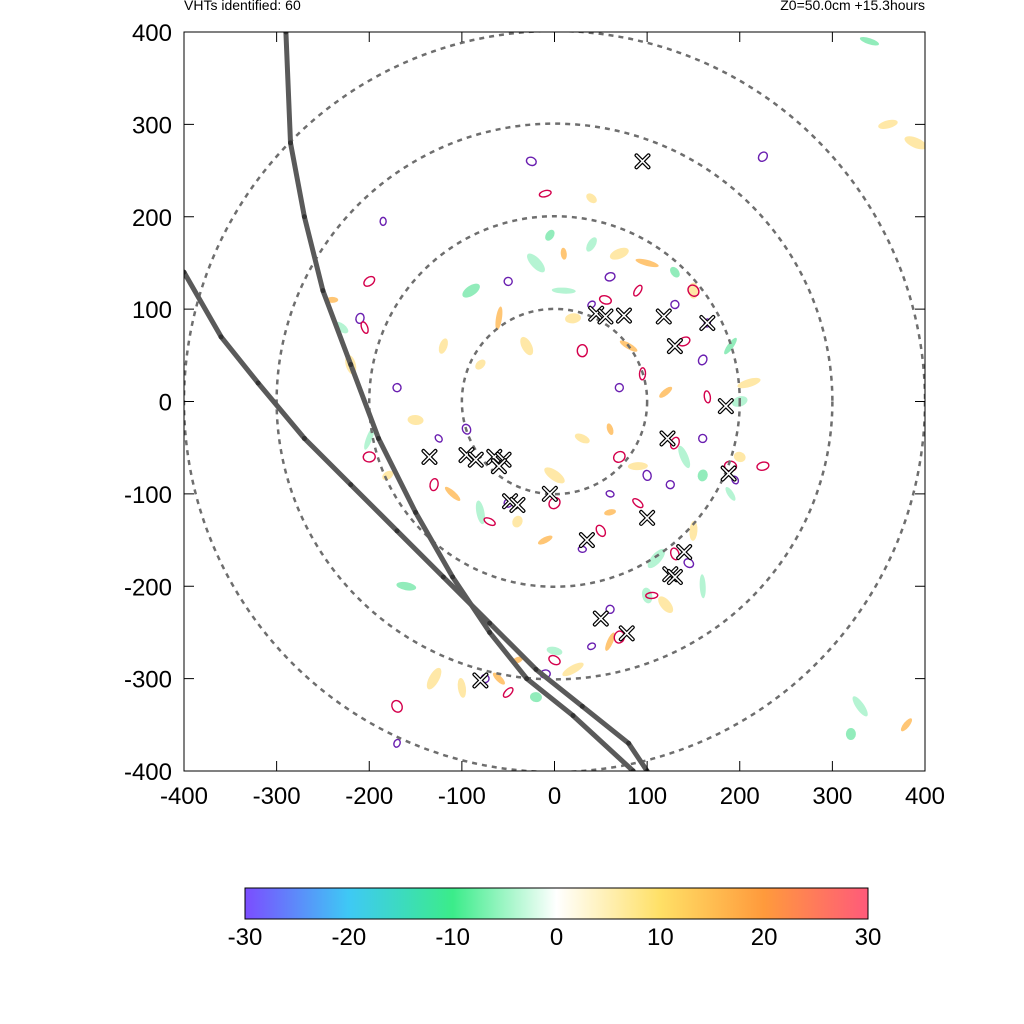  What do you see at coordinates (349, 937) in the screenshot?
I see `colorbar-tick-label: -20` at bounding box center [349, 937].